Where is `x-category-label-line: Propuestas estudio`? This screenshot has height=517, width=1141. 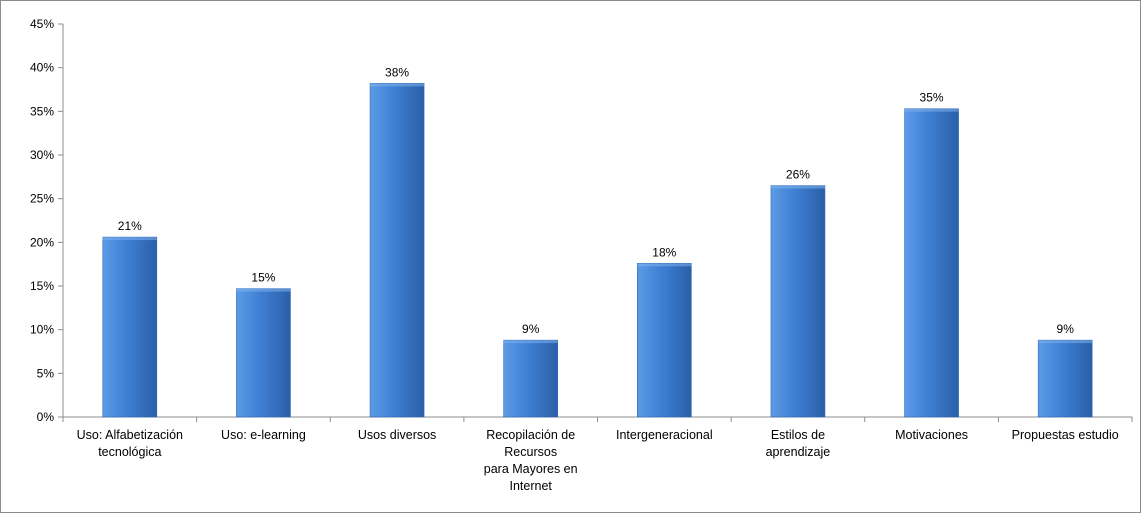
x-category-label-line: Propuestas estudio is located at coordinates (1065, 435).